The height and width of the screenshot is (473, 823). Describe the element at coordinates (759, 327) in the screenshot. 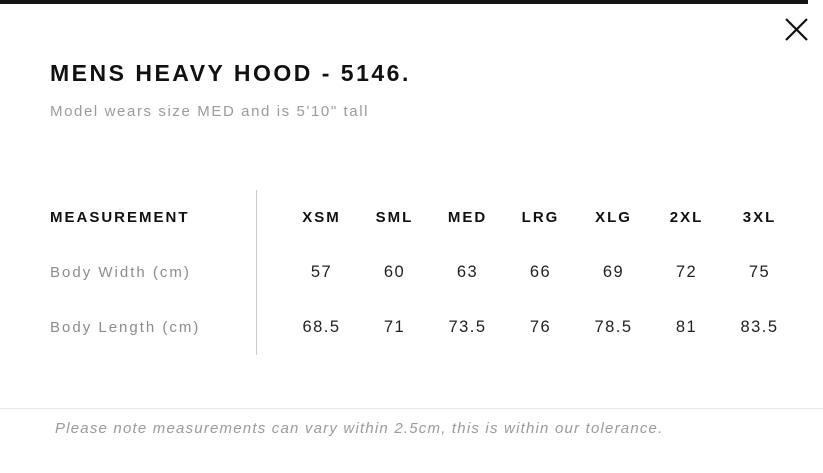

I see `body-length-3xl-value: 83.5` at that location.